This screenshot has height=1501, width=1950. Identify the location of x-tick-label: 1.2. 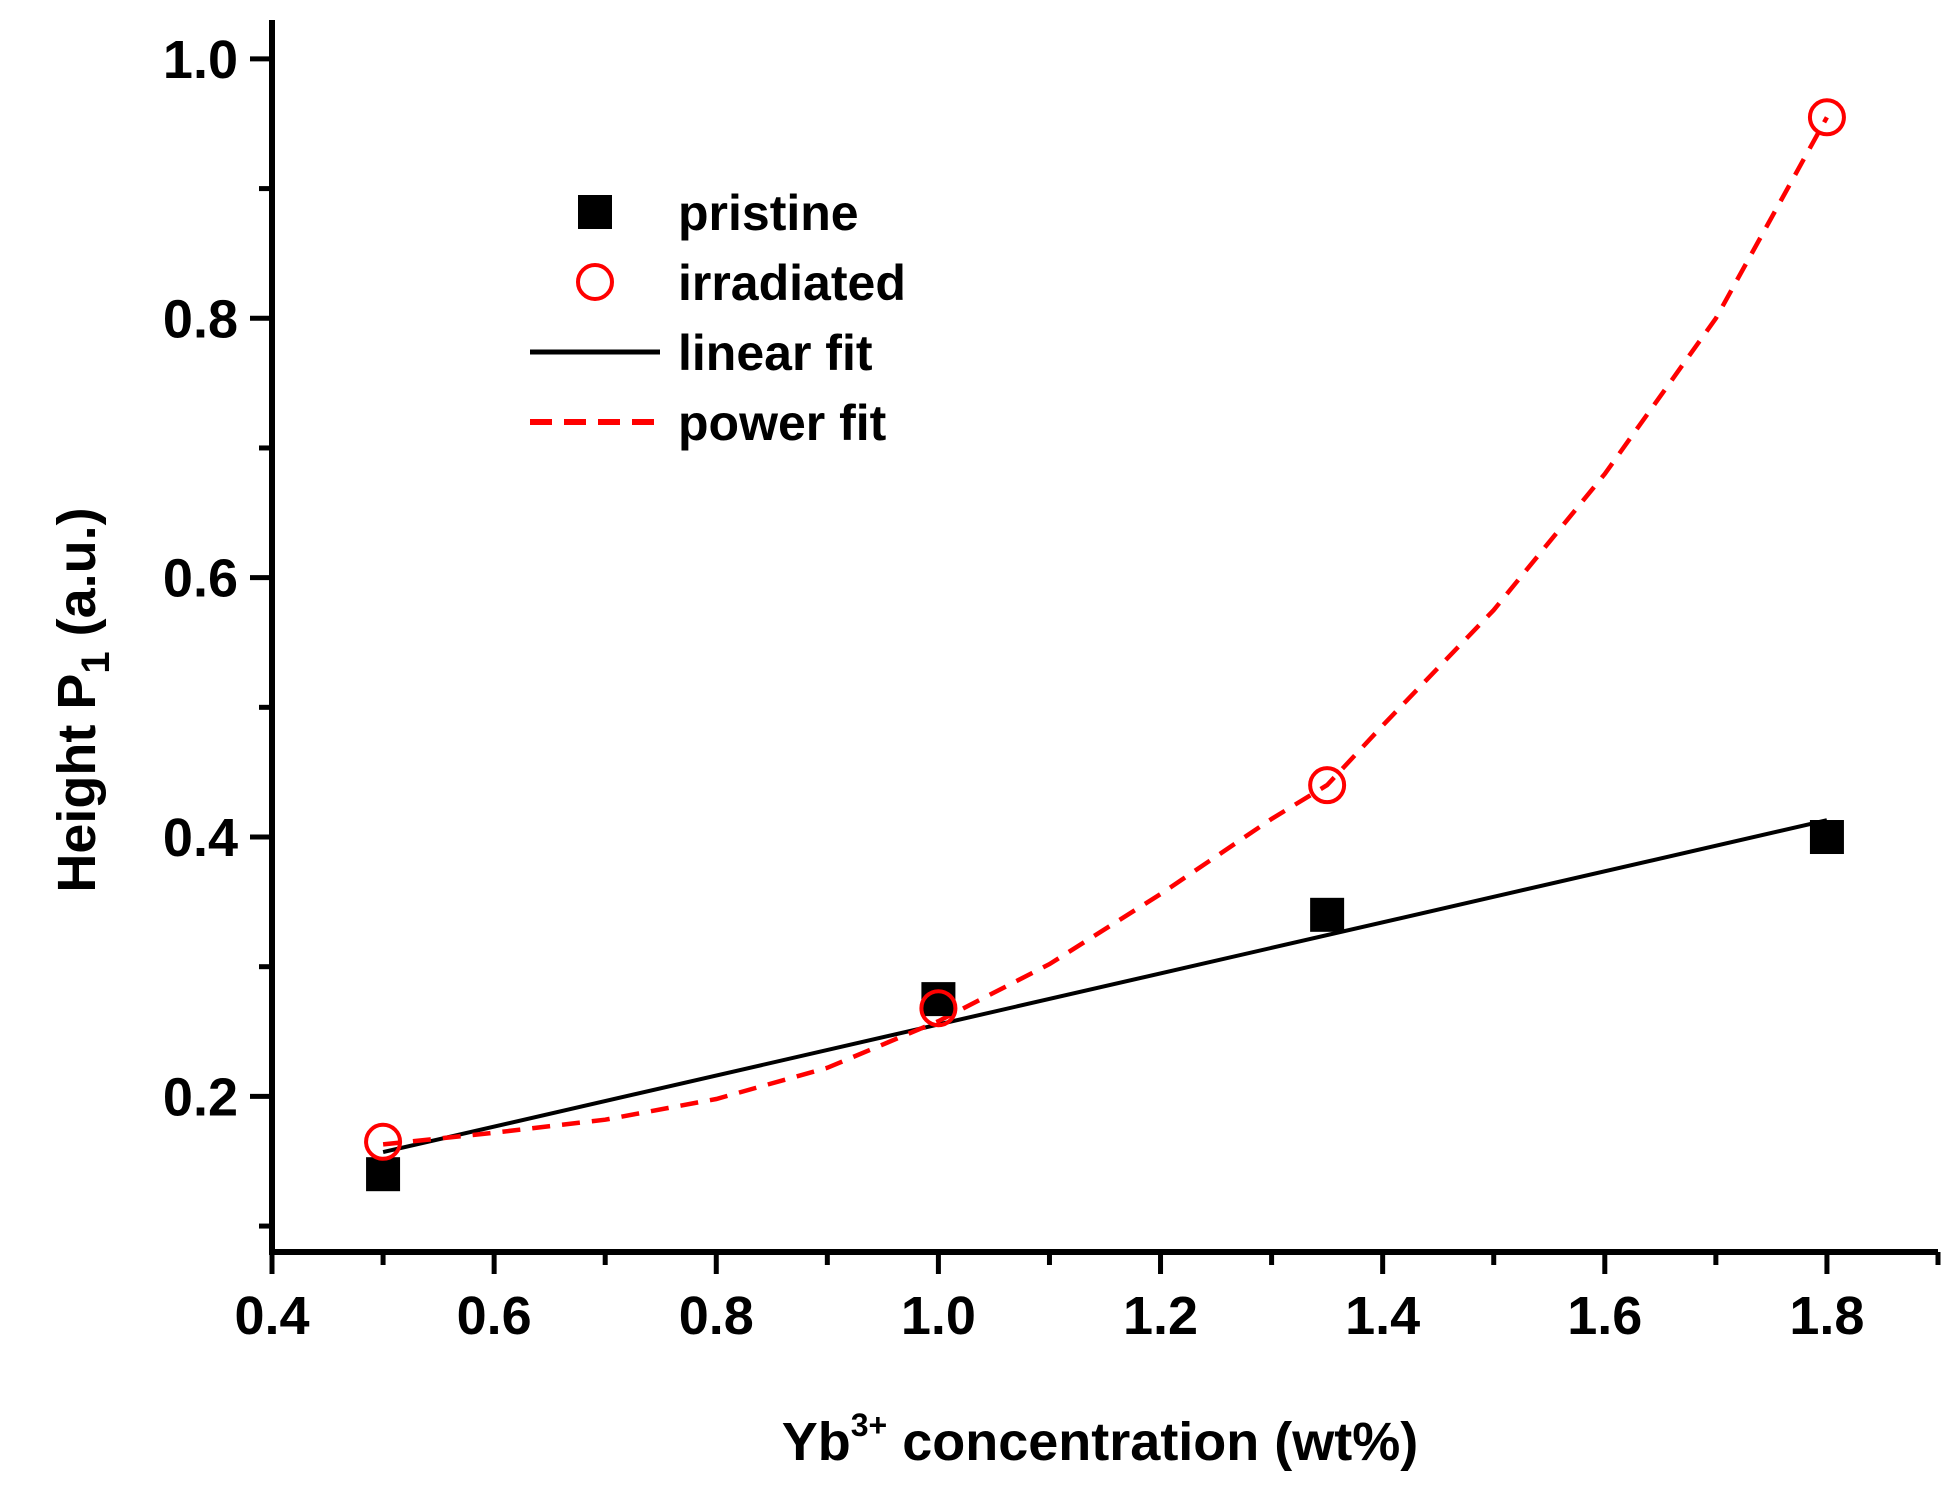
(1160, 1316).